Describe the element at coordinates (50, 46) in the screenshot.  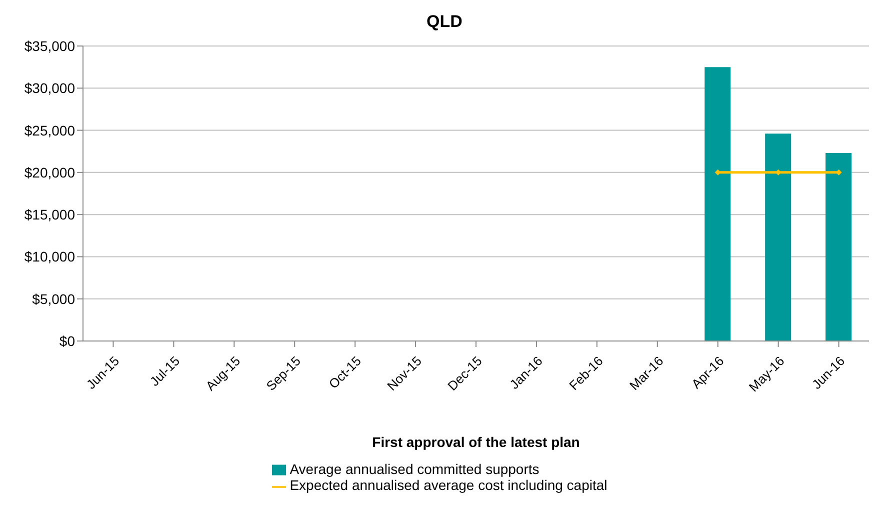
I see `y-tick-label: $35,000` at that location.